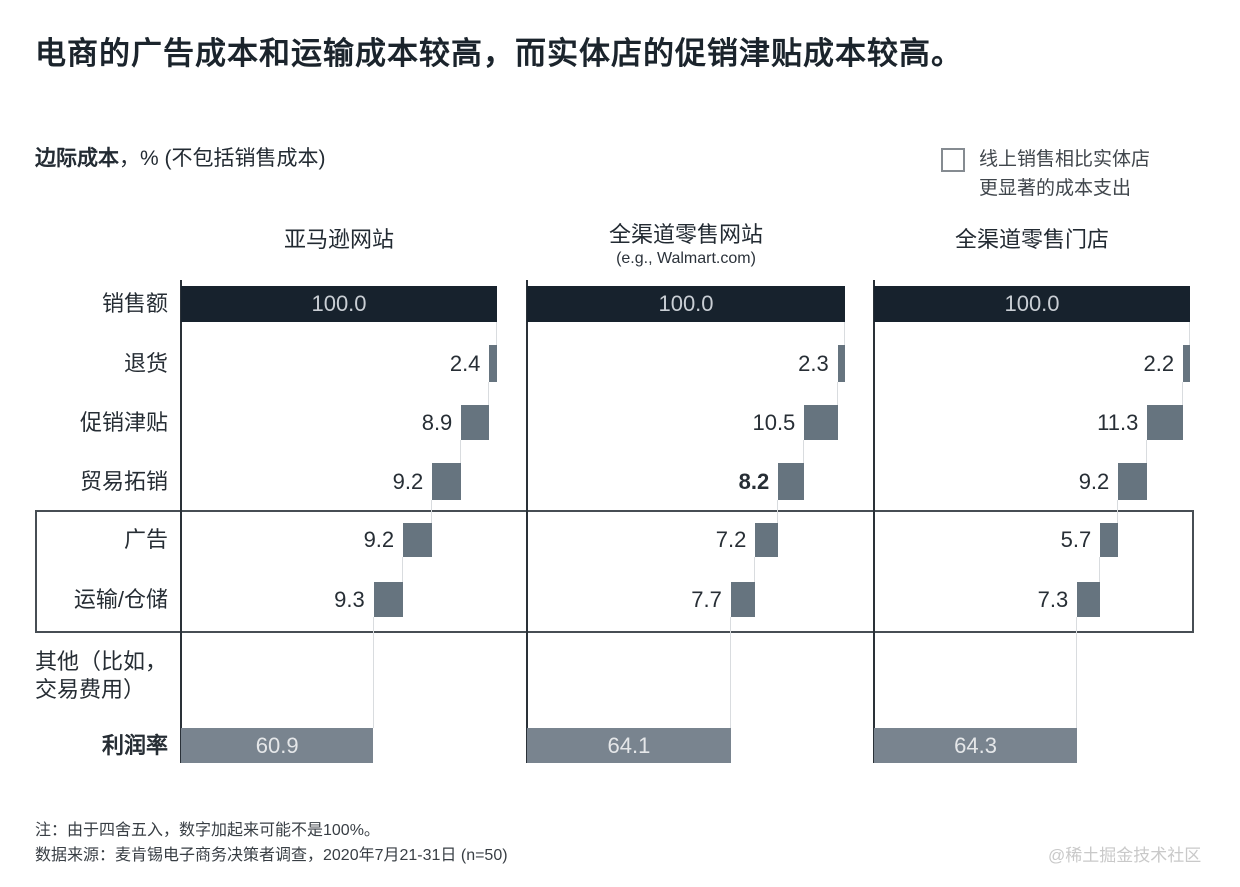 This screenshot has width=1240, height=887. What do you see at coordinates (754, 481) in the screenshot?
I see `bar-cost-value: 8.2` at bounding box center [754, 481].